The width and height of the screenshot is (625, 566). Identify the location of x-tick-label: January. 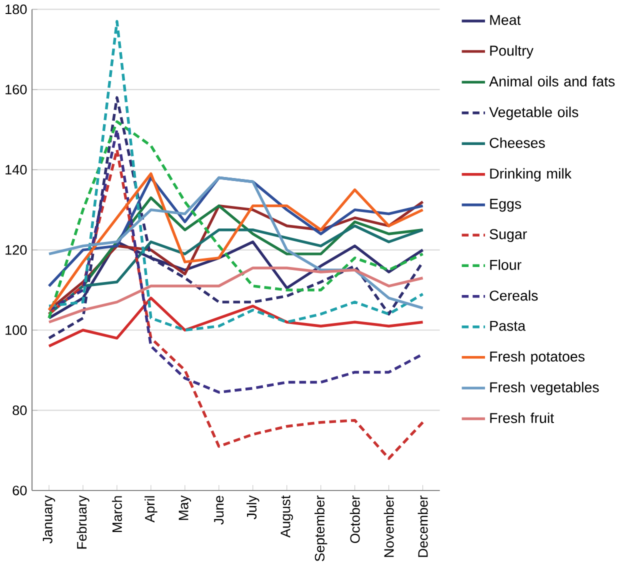
(49, 519).